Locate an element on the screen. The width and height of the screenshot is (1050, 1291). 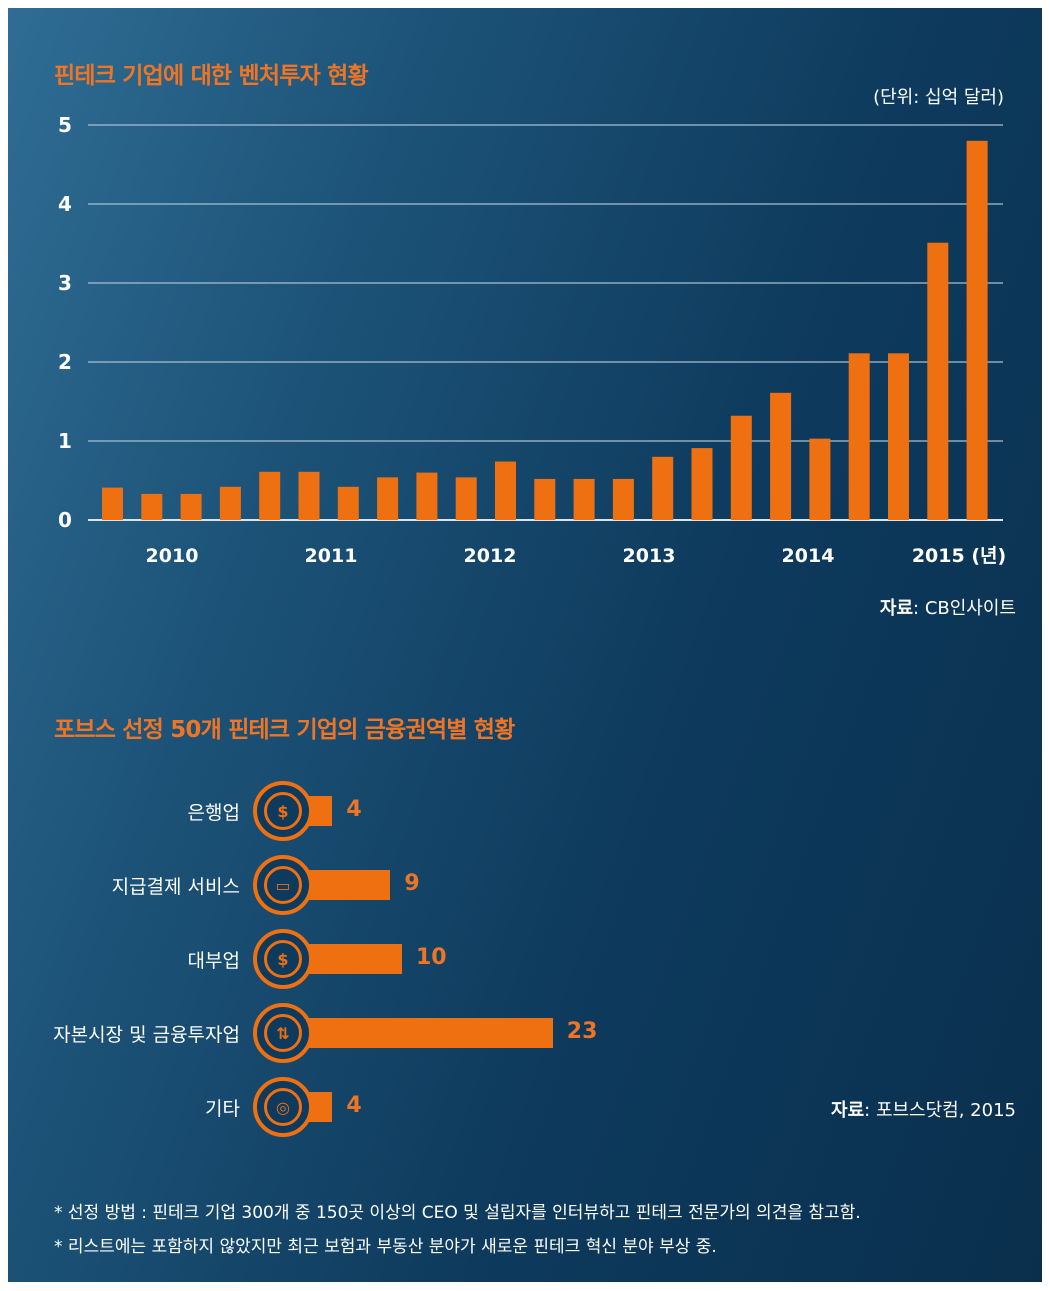
loan-icon: $ is located at coordinates (283, 959).